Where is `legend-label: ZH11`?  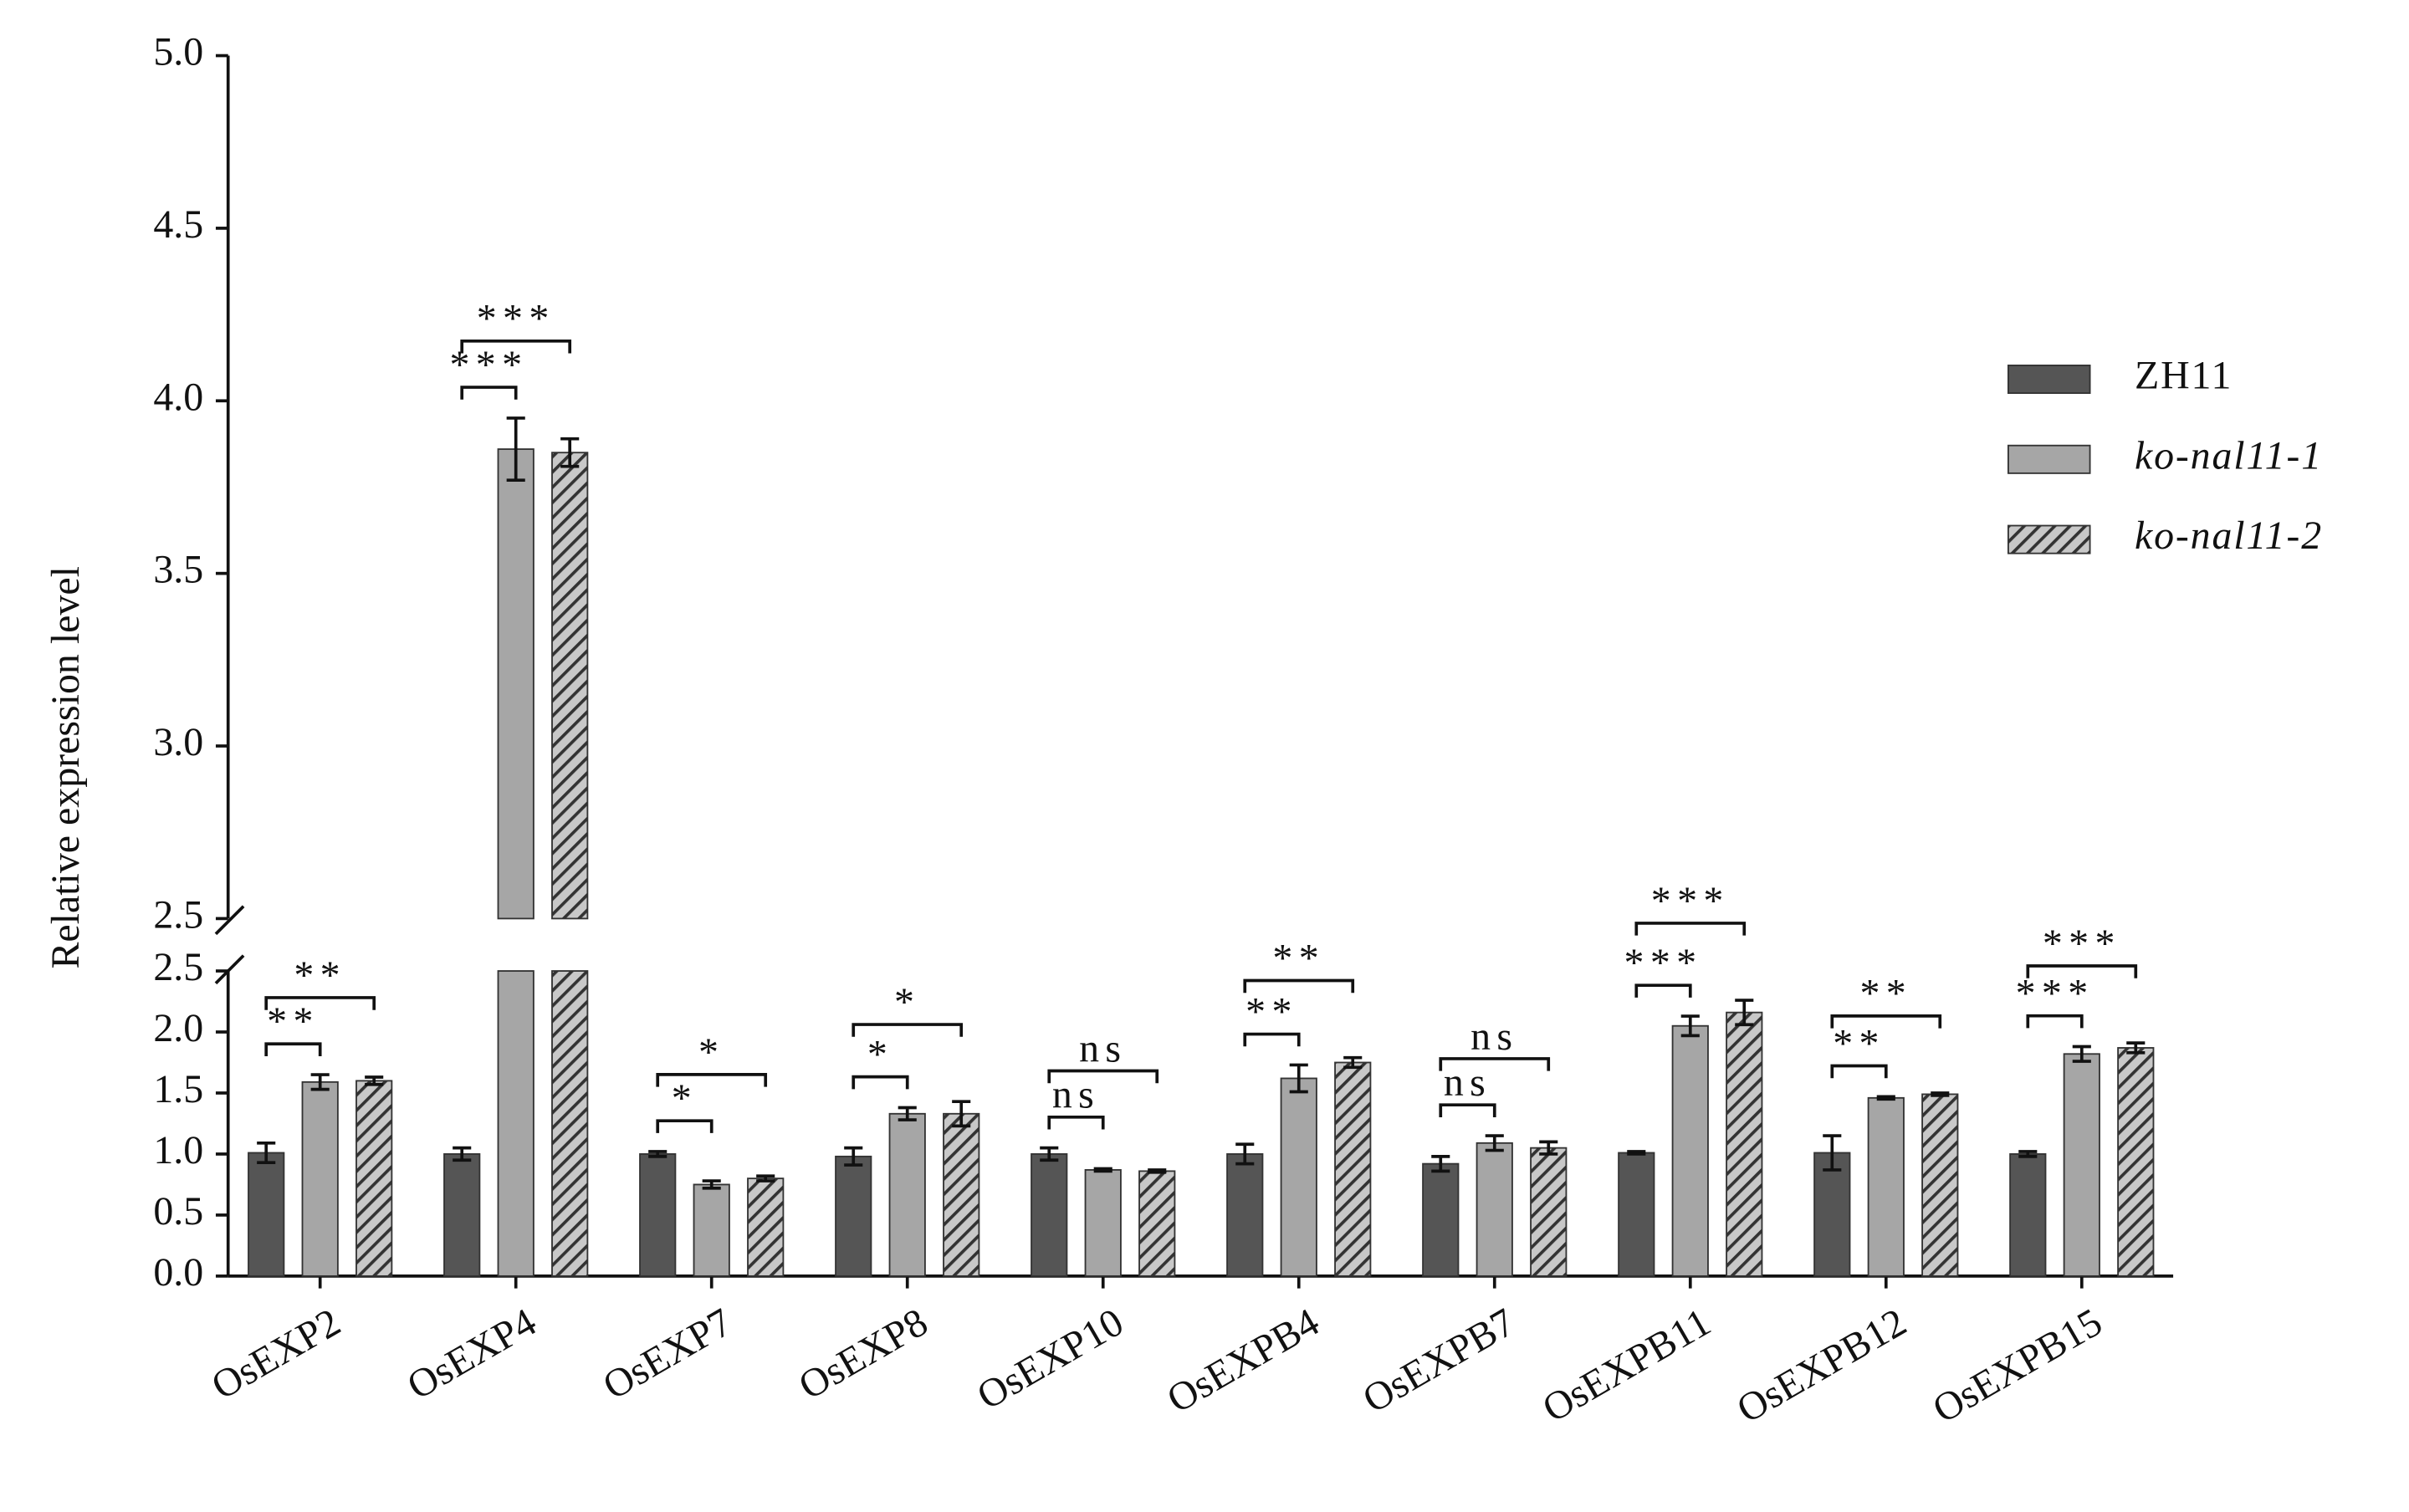 legend-label: ZH11 is located at coordinates (2184, 375).